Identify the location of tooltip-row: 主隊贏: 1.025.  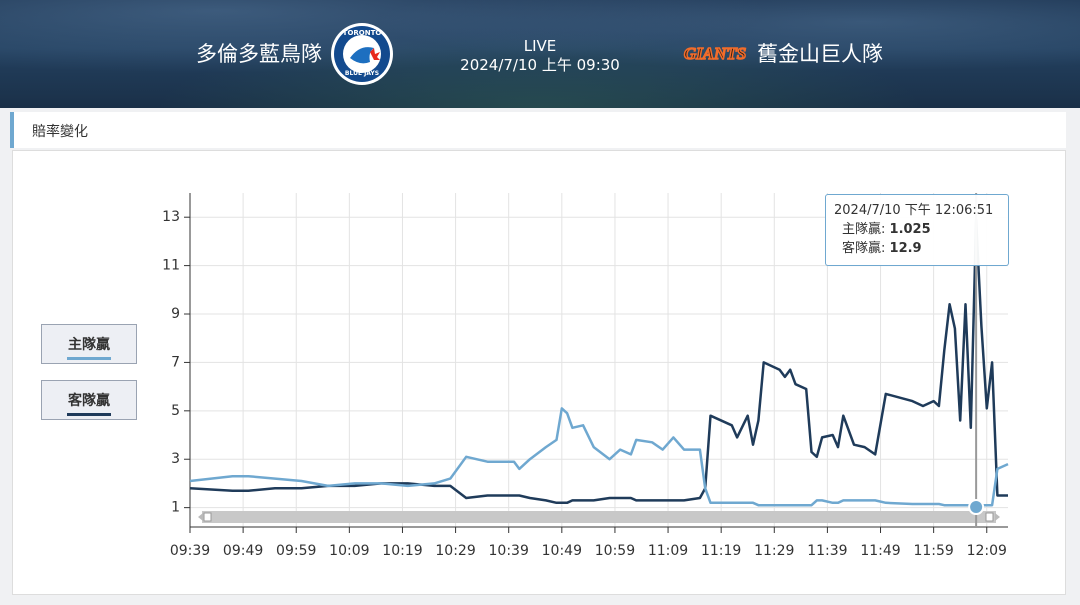
(921, 229).